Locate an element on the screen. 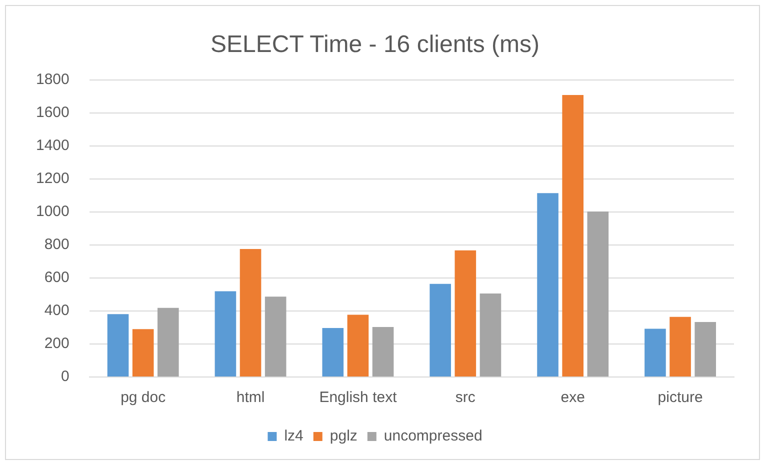  legend-label: lz4 is located at coordinates (294, 436).